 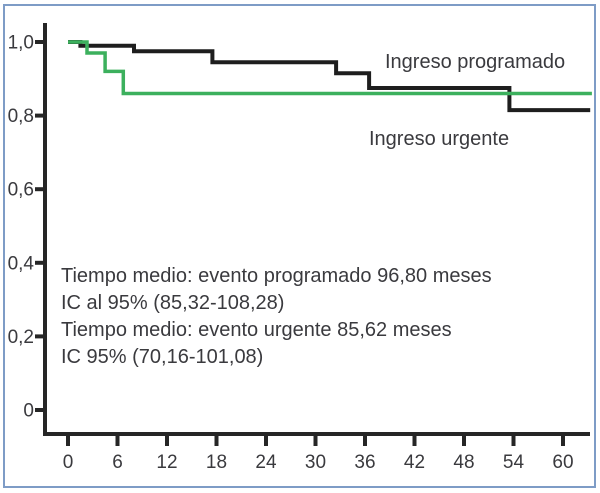 I want to click on x-tick-label: 30, so click(x=315, y=462).